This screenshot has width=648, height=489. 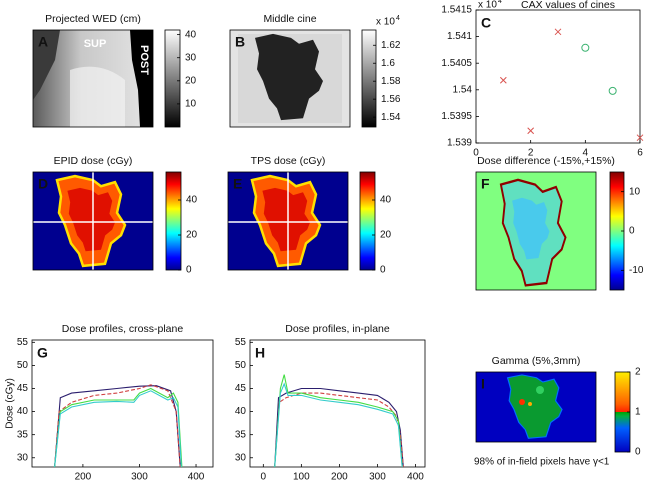 I want to click on y-tick-label: 1.5415, so click(x=456, y=10).